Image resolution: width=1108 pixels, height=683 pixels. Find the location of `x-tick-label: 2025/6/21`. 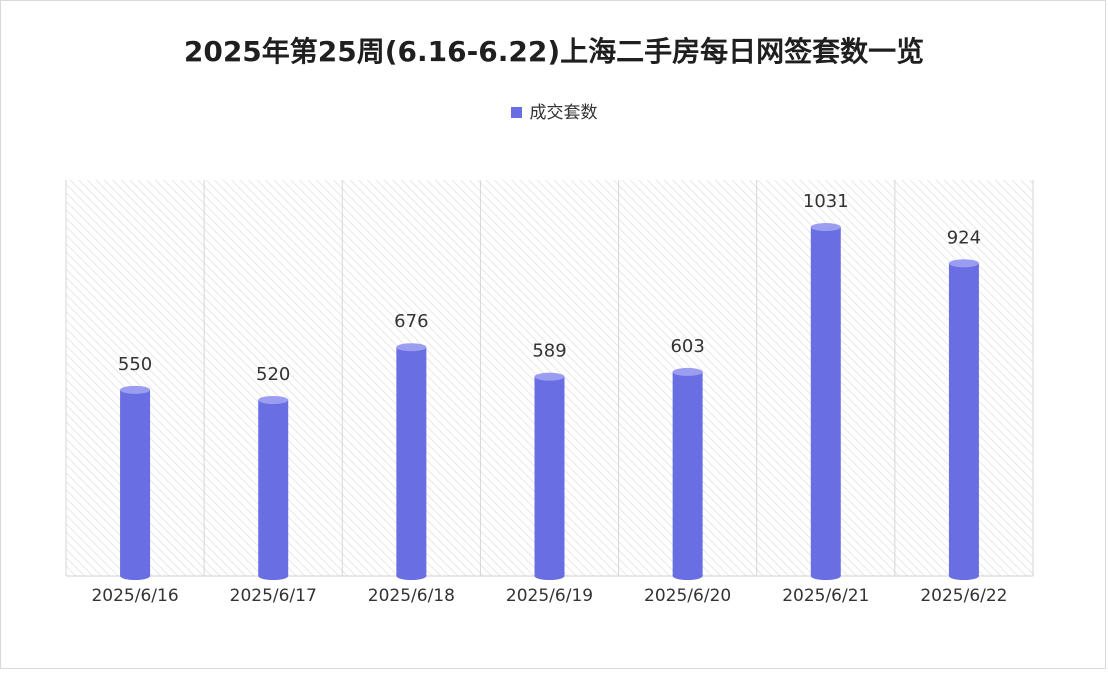

x-tick-label: 2025/6/21 is located at coordinates (825, 596).